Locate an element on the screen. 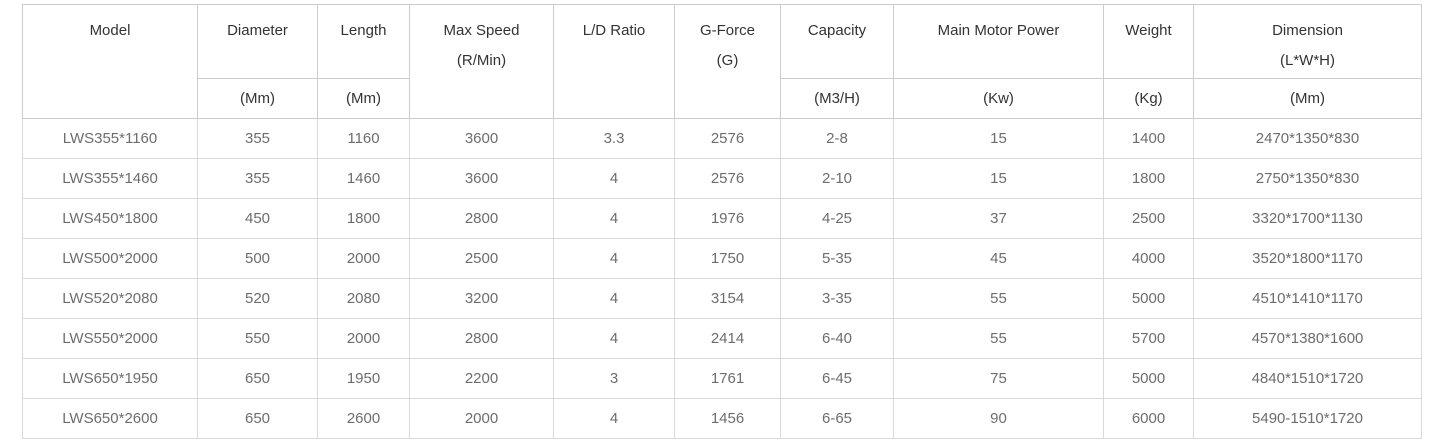 This screenshot has height=442, width=1444. cell-capacity: 4-25 is located at coordinates (837, 218).